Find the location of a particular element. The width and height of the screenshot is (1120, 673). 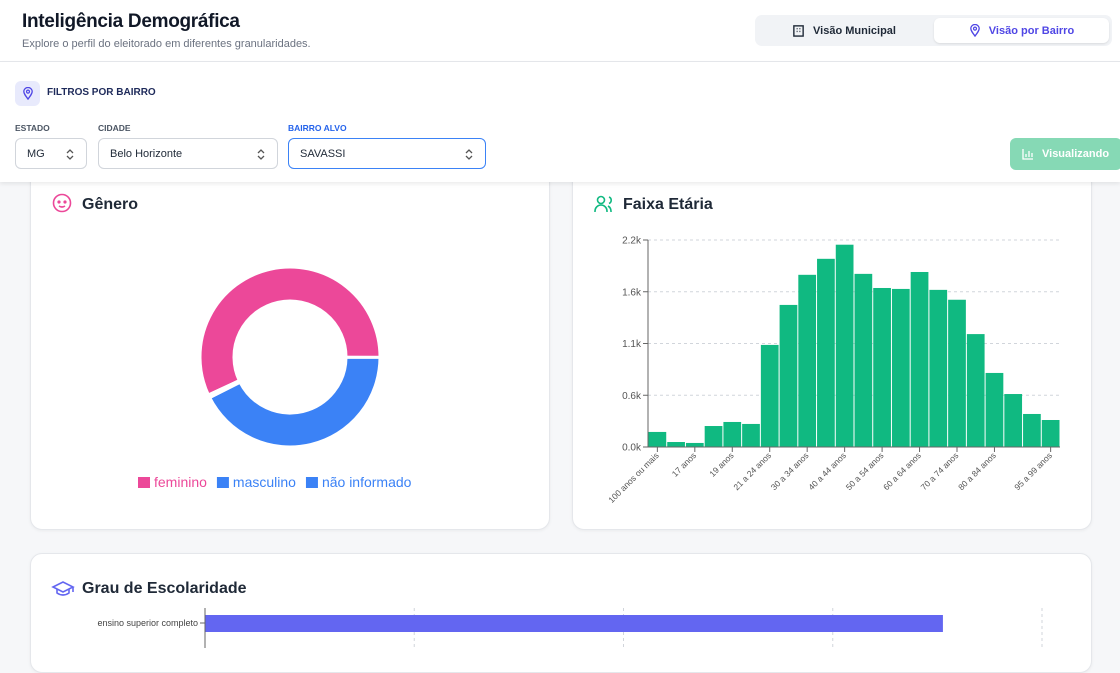

x-tick-label: 40 a 44 anos is located at coordinates (827, 471).